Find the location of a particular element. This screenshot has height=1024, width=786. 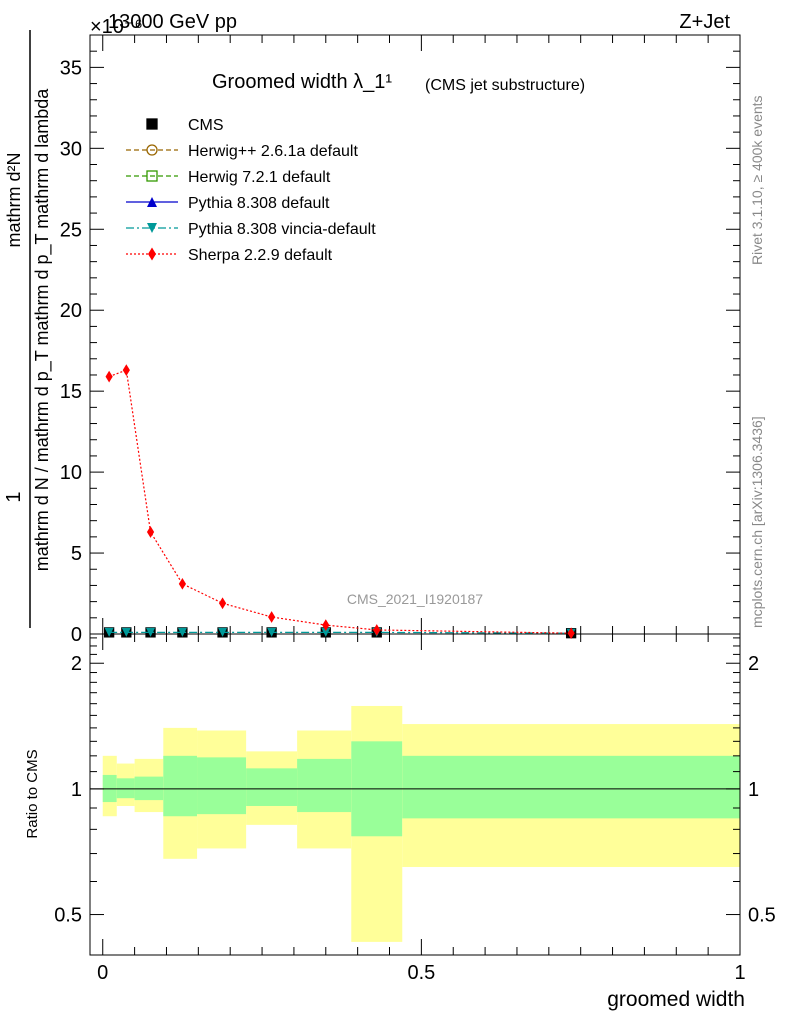

ratio-ylabel: Ratio to CMS is located at coordinates (32, 793).